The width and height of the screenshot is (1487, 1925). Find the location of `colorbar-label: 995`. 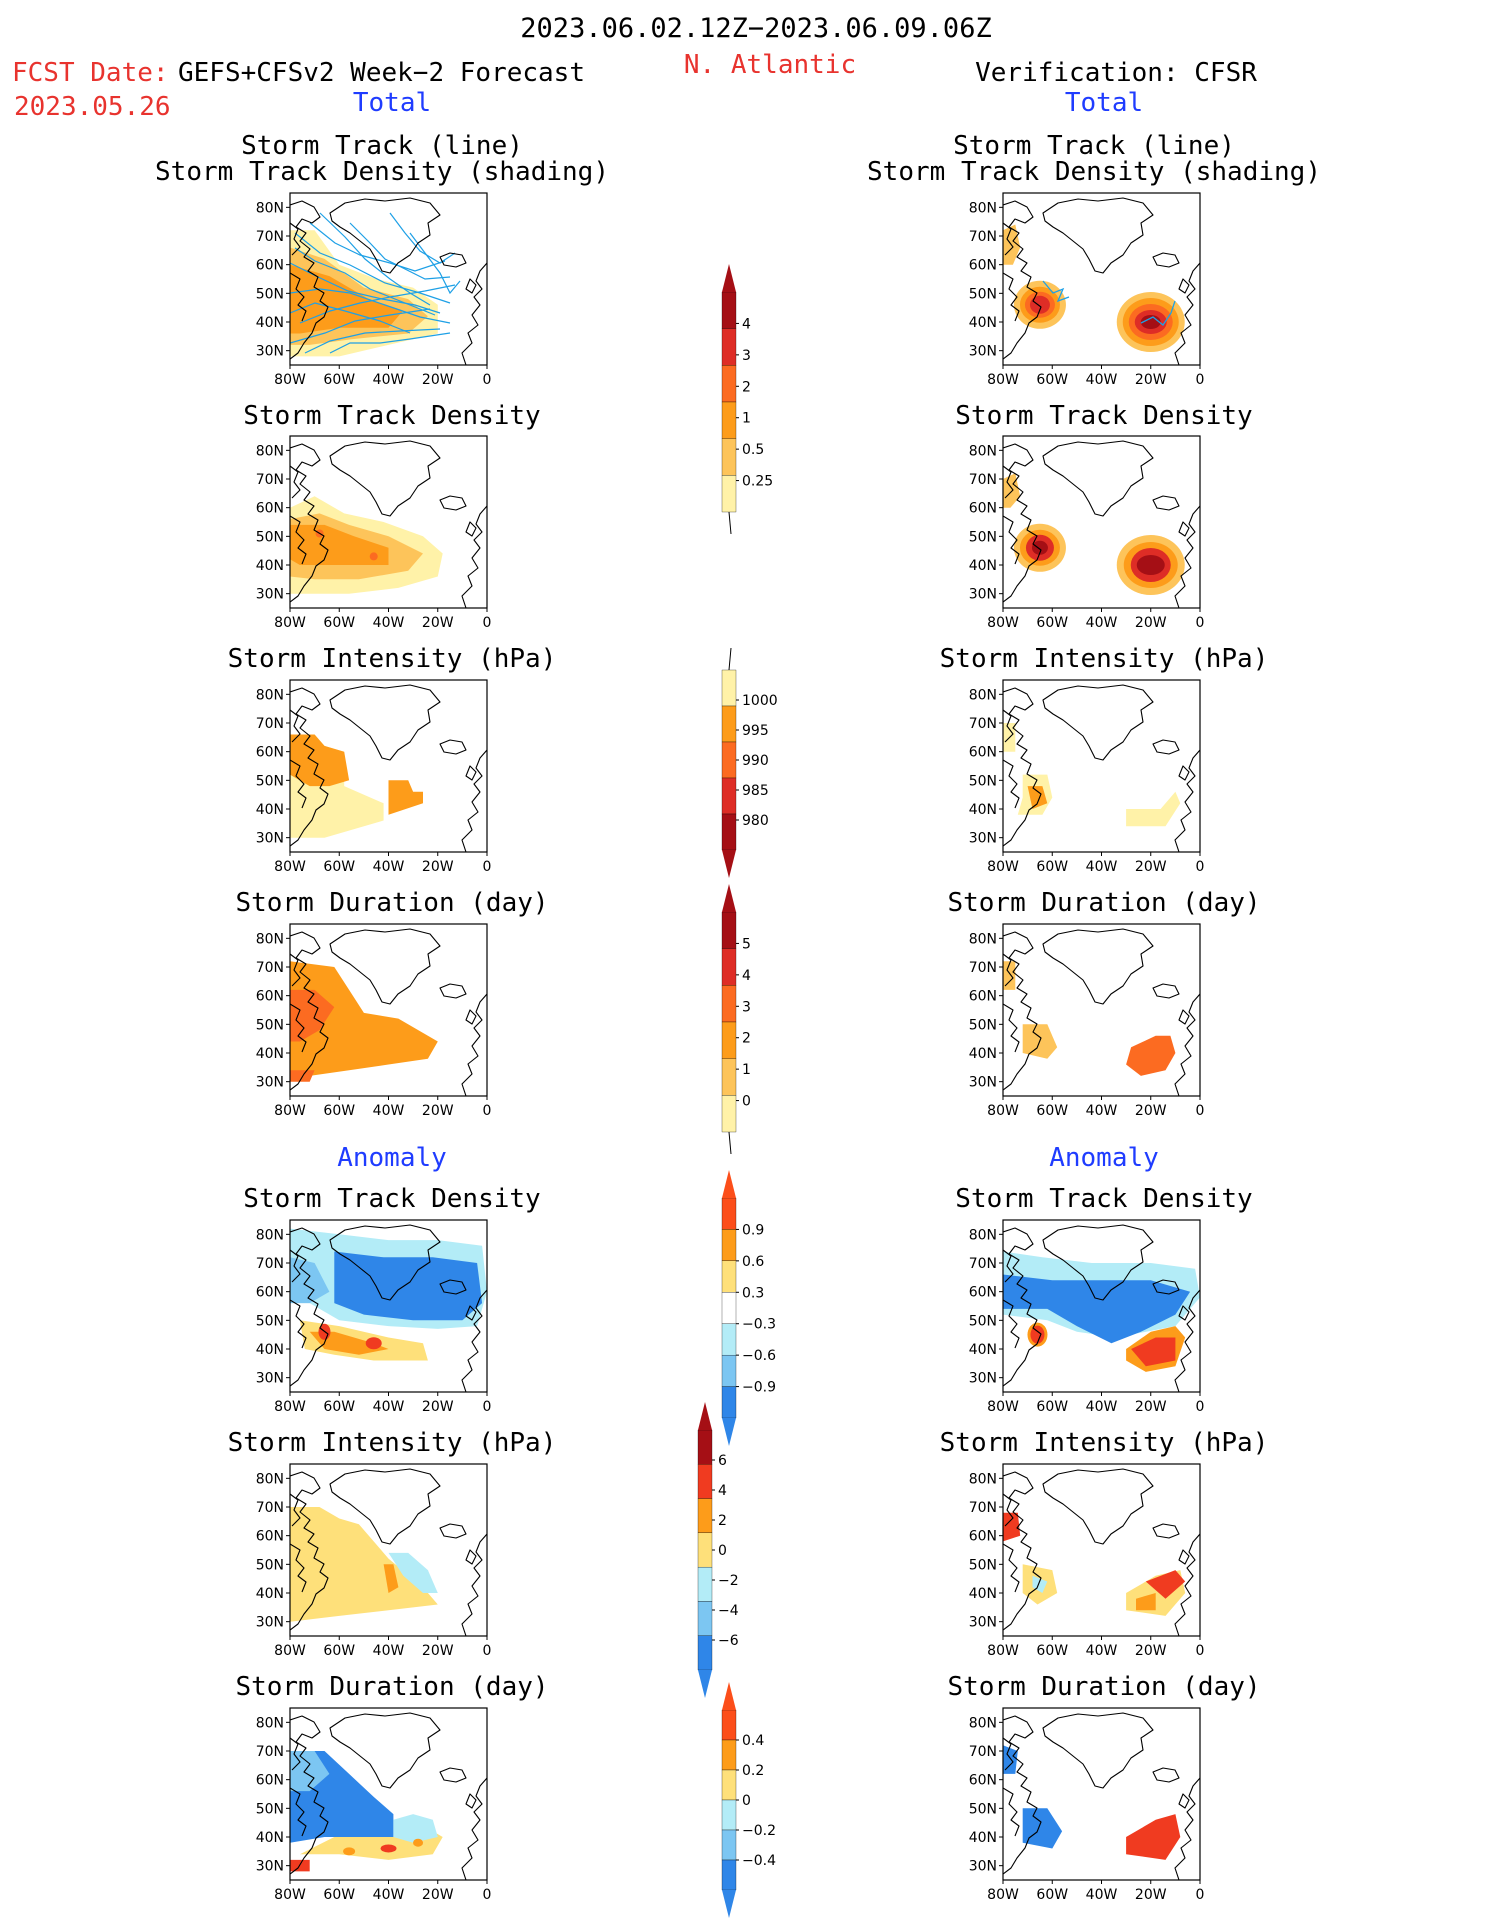

colorbar-label: 995 is located at coordinates (755, 731).